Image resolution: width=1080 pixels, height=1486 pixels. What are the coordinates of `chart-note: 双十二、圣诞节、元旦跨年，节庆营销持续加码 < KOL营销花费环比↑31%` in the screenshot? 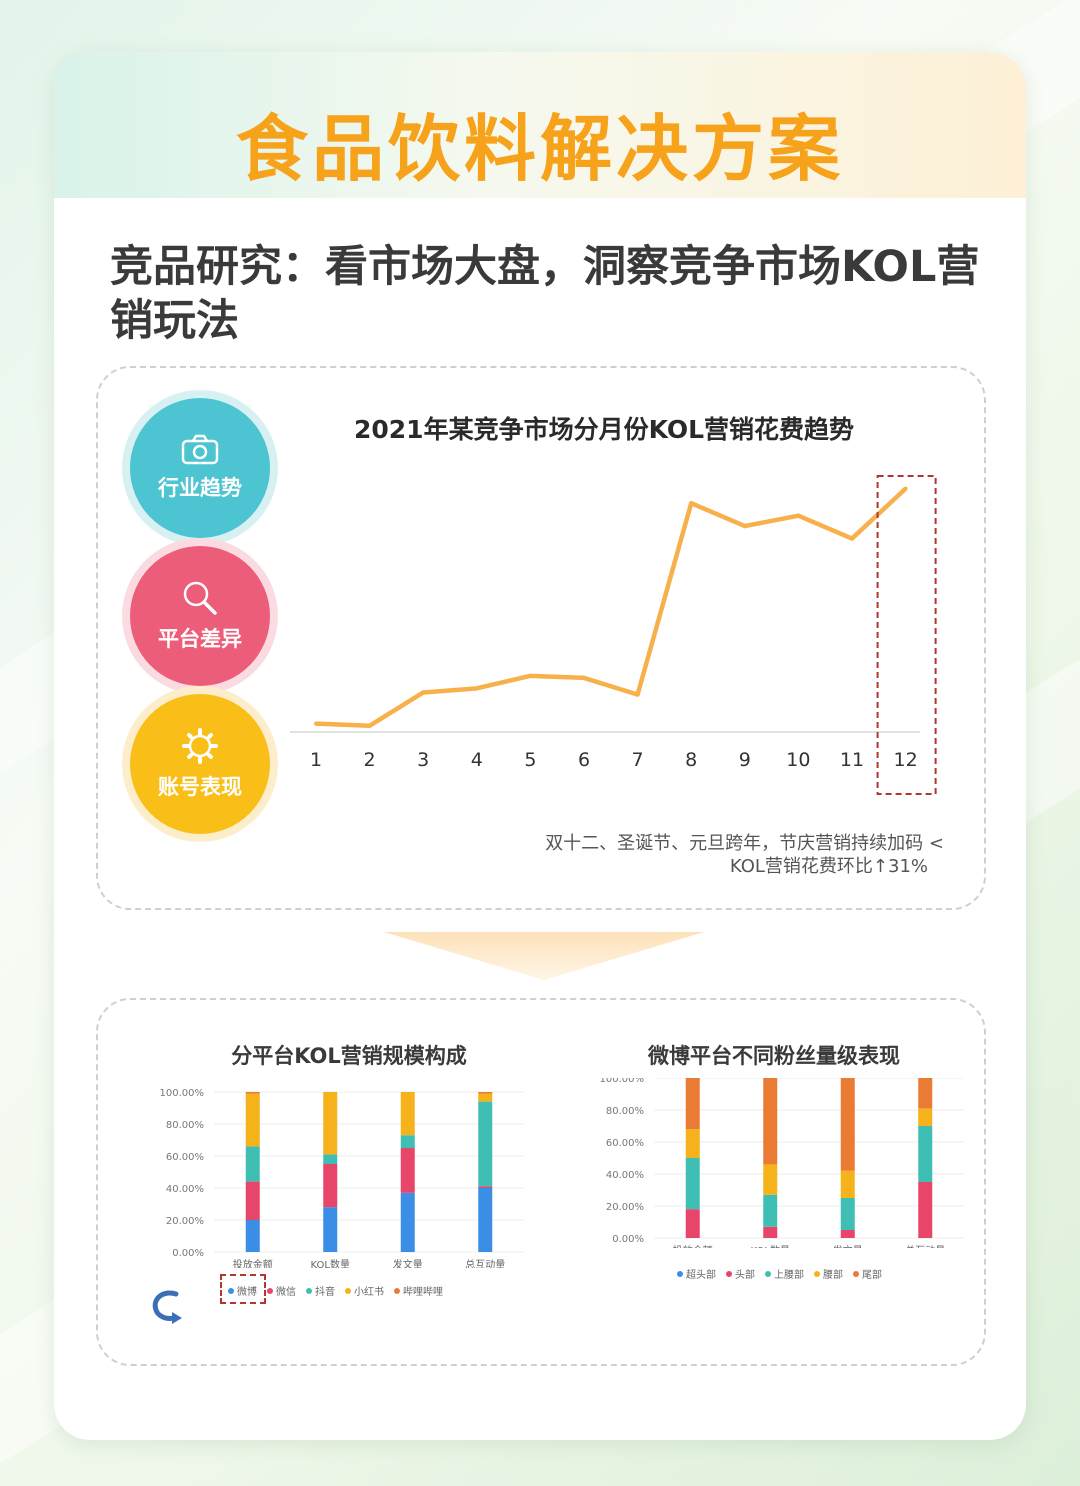 It's located at (714, 855).